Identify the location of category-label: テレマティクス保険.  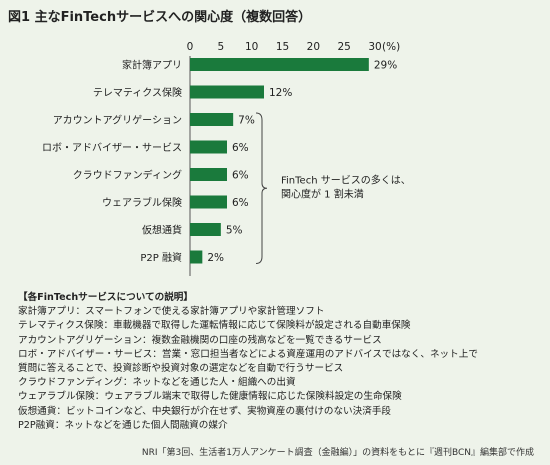
(137, 92).